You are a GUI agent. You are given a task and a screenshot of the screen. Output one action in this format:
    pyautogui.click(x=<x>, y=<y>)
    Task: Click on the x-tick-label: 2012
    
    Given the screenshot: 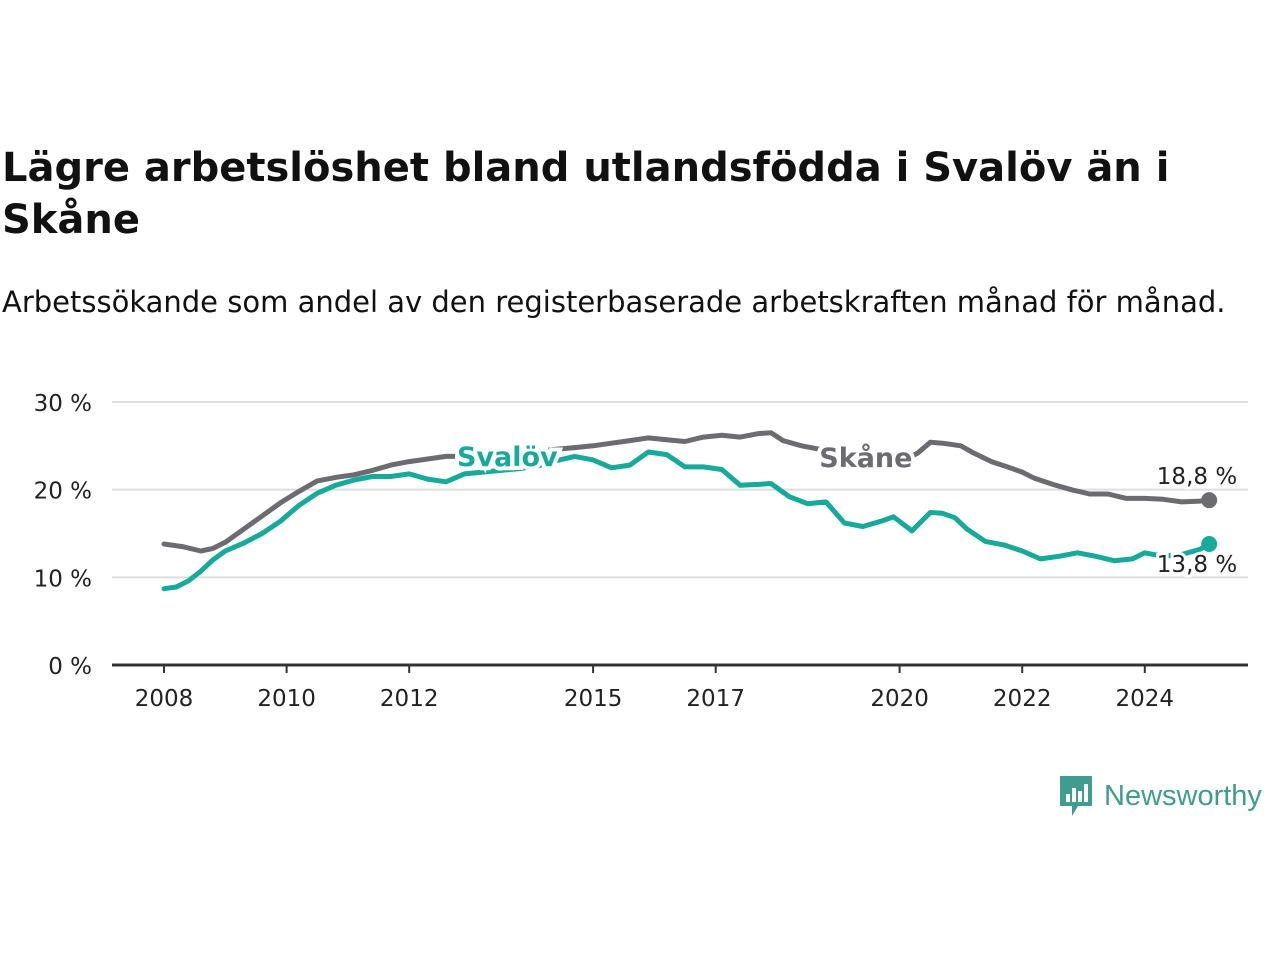 What is the action you would take?
    pyautogui.click(x=409, y=699)
    